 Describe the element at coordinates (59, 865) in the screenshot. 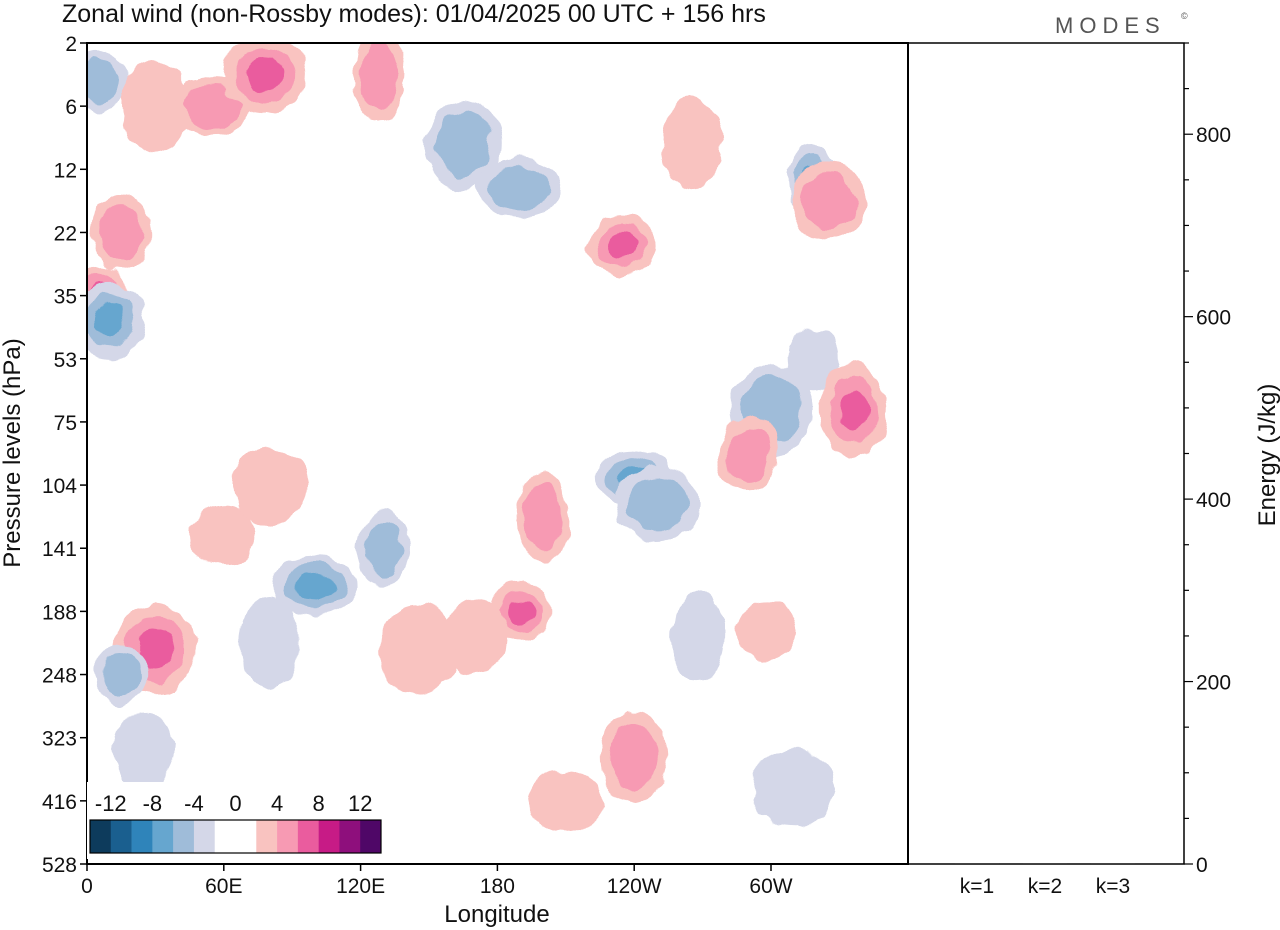

I see `y-tick-label: 528` at that location.